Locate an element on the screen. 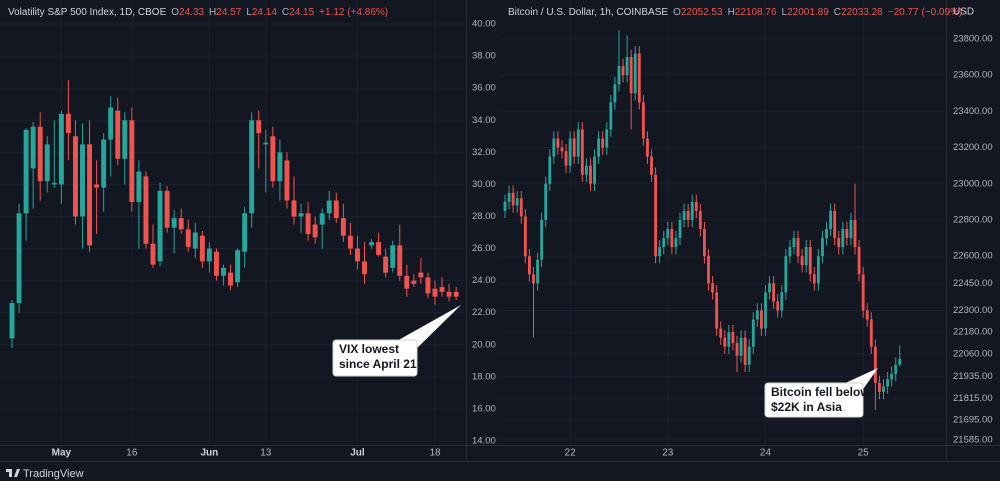  y-tick-label: 22600.00 is located at coordinates (973, 256).